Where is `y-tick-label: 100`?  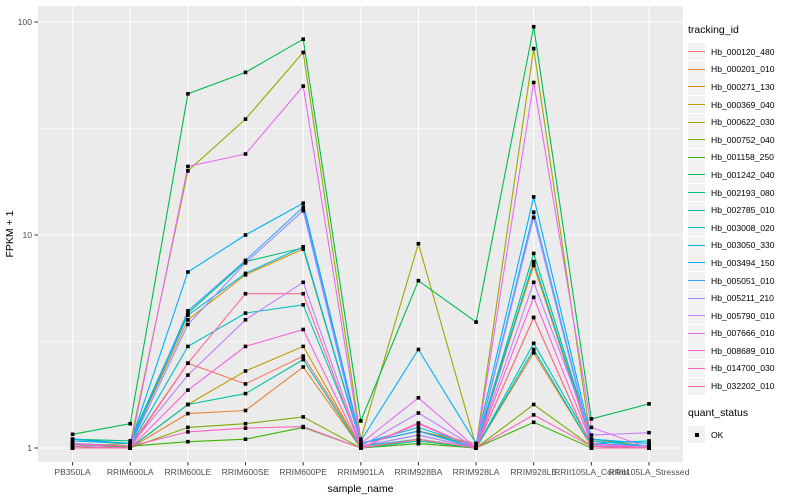
y-tick-label: 100 is located at coordinates (25, 22).